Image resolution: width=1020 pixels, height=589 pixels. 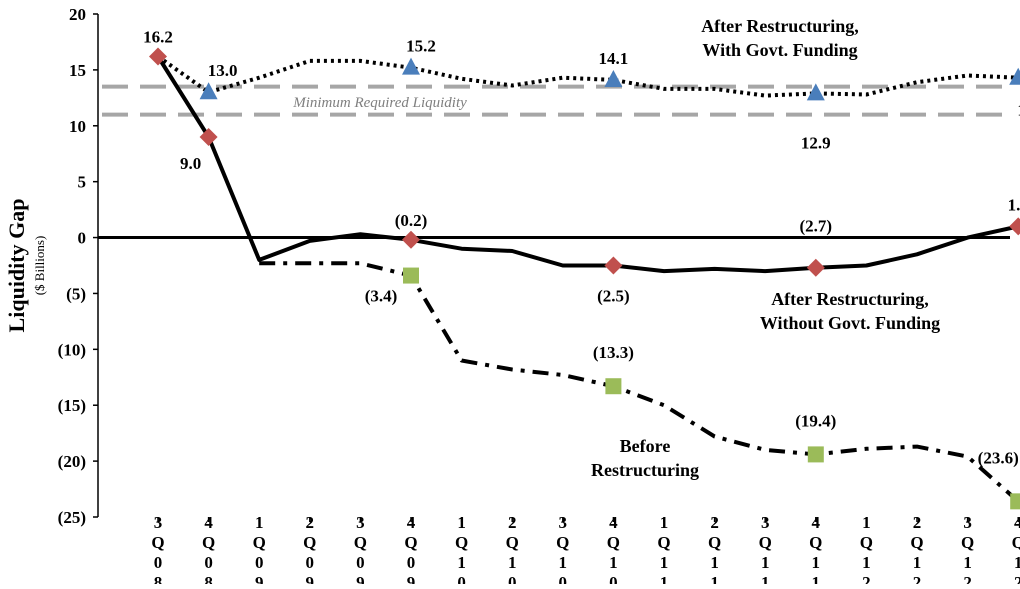 I want to click on data-label-s2-1: 9.0, so click(x=190, y=163).